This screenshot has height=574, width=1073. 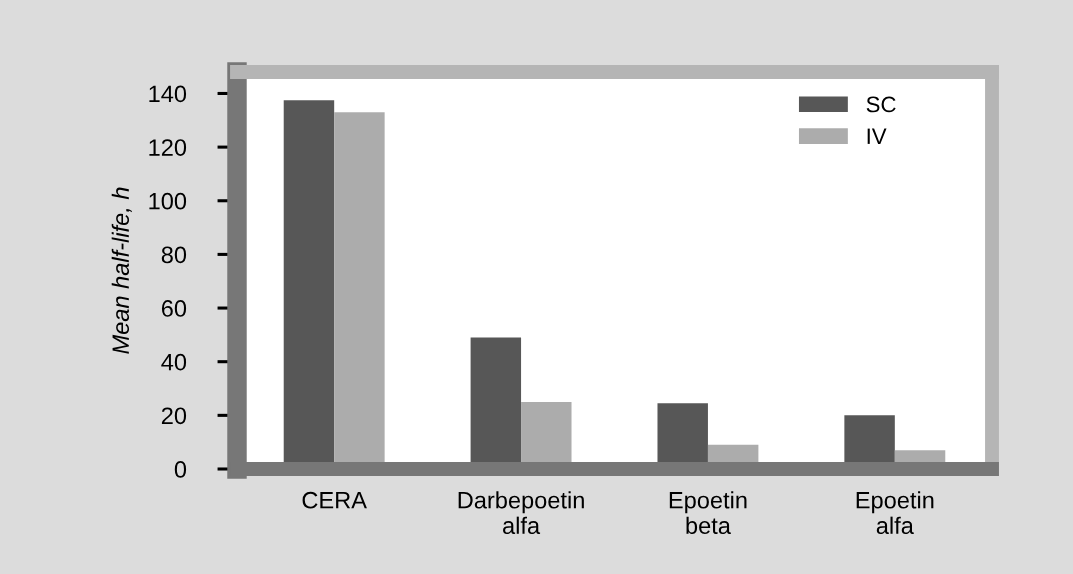 I want to click on y-tick-label: 40, so click(x=174, y=362).